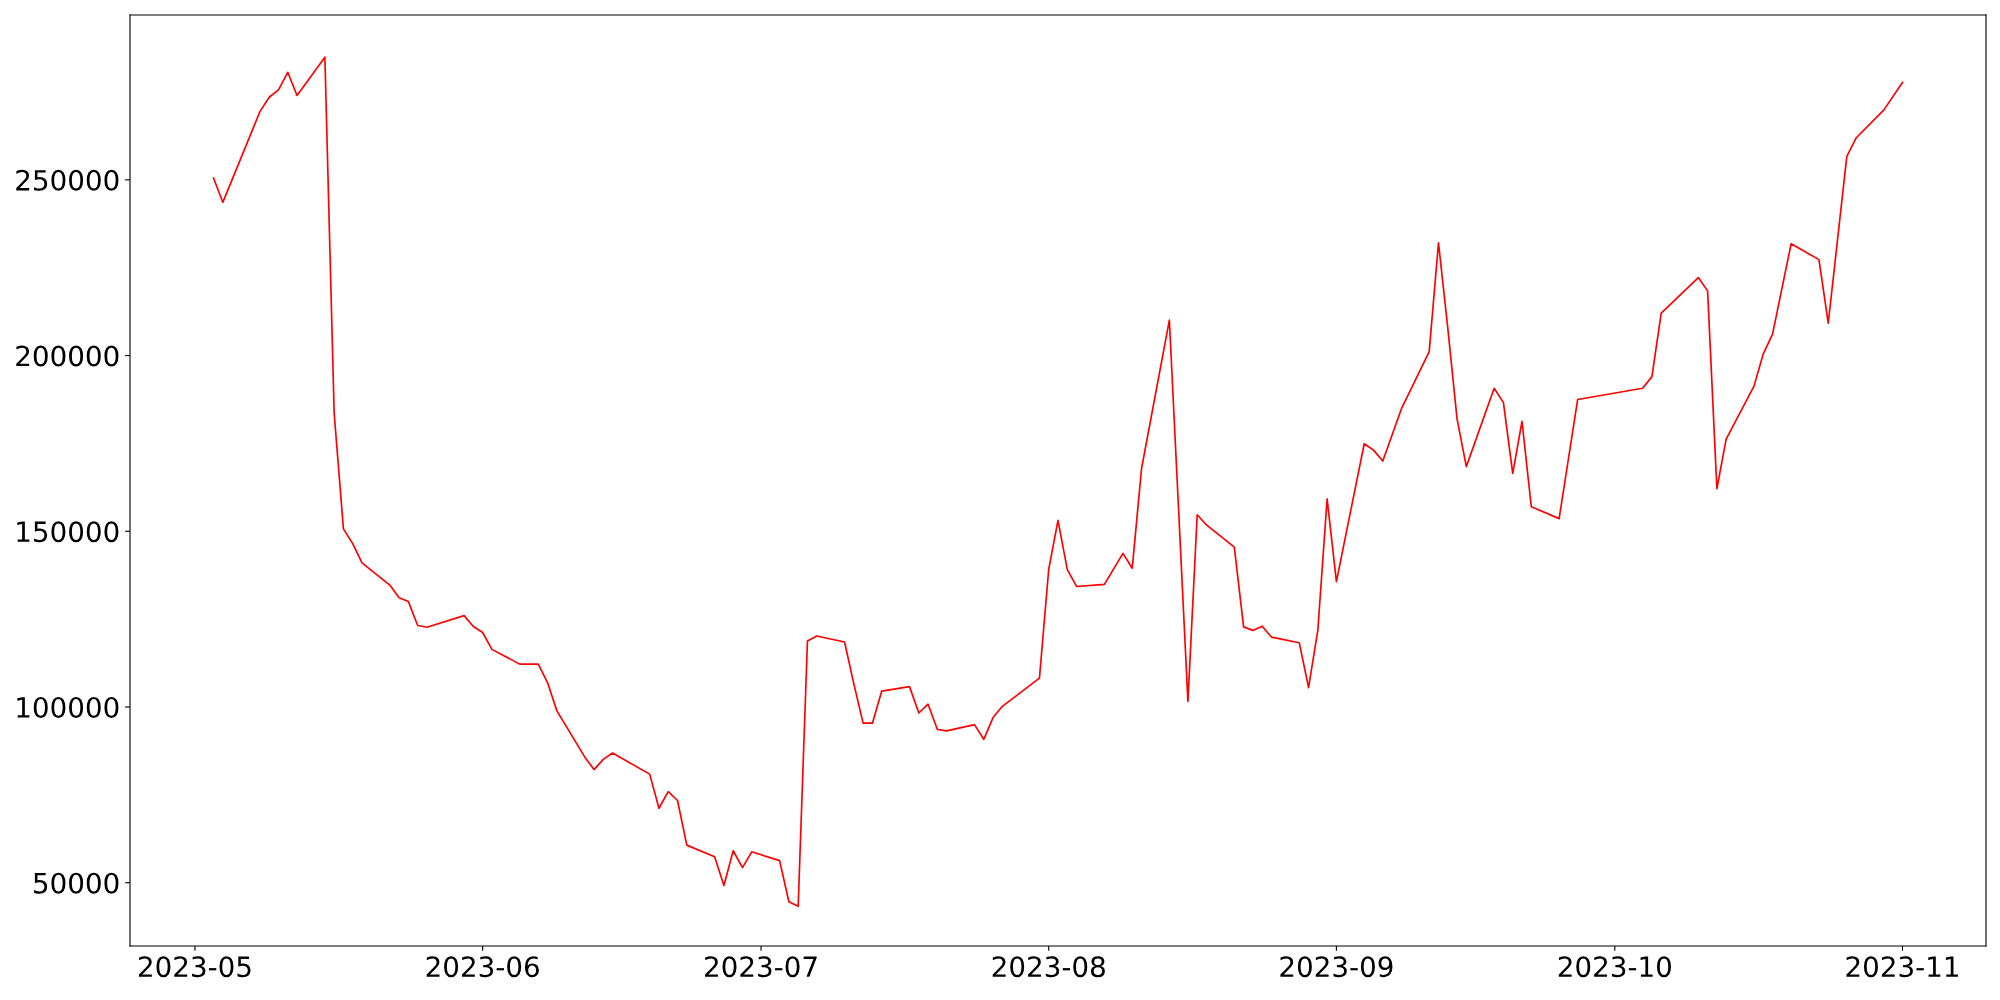 The width and height of the screenshot is (2000, 1000). Describe the element at coordinates (761, 967) in the screenshot. I see `x-tick-label: 2023-07` at that location.